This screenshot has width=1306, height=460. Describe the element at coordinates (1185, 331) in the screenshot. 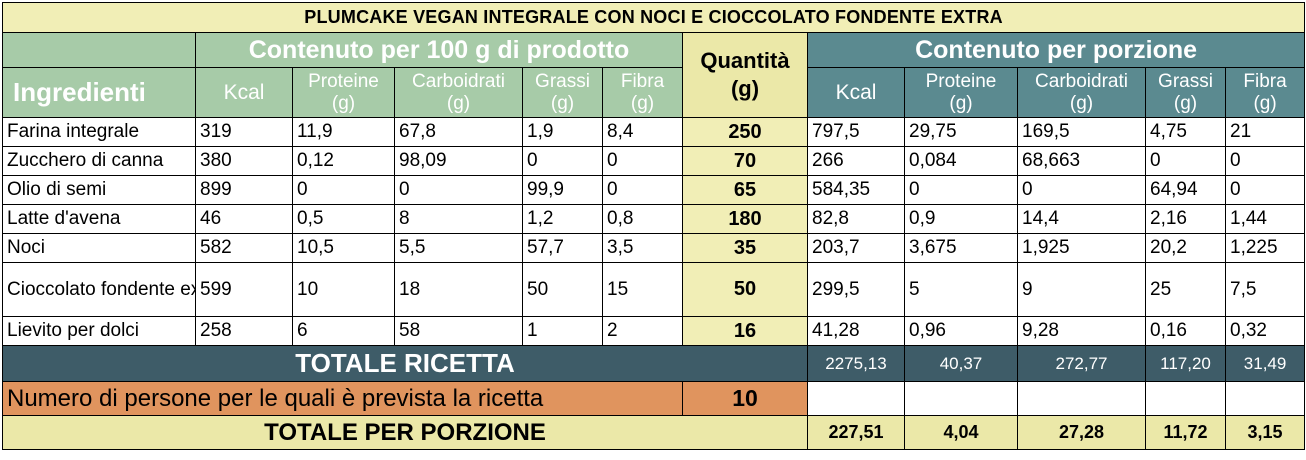

I see `cell-portion-grassi: 0,16` at that location.